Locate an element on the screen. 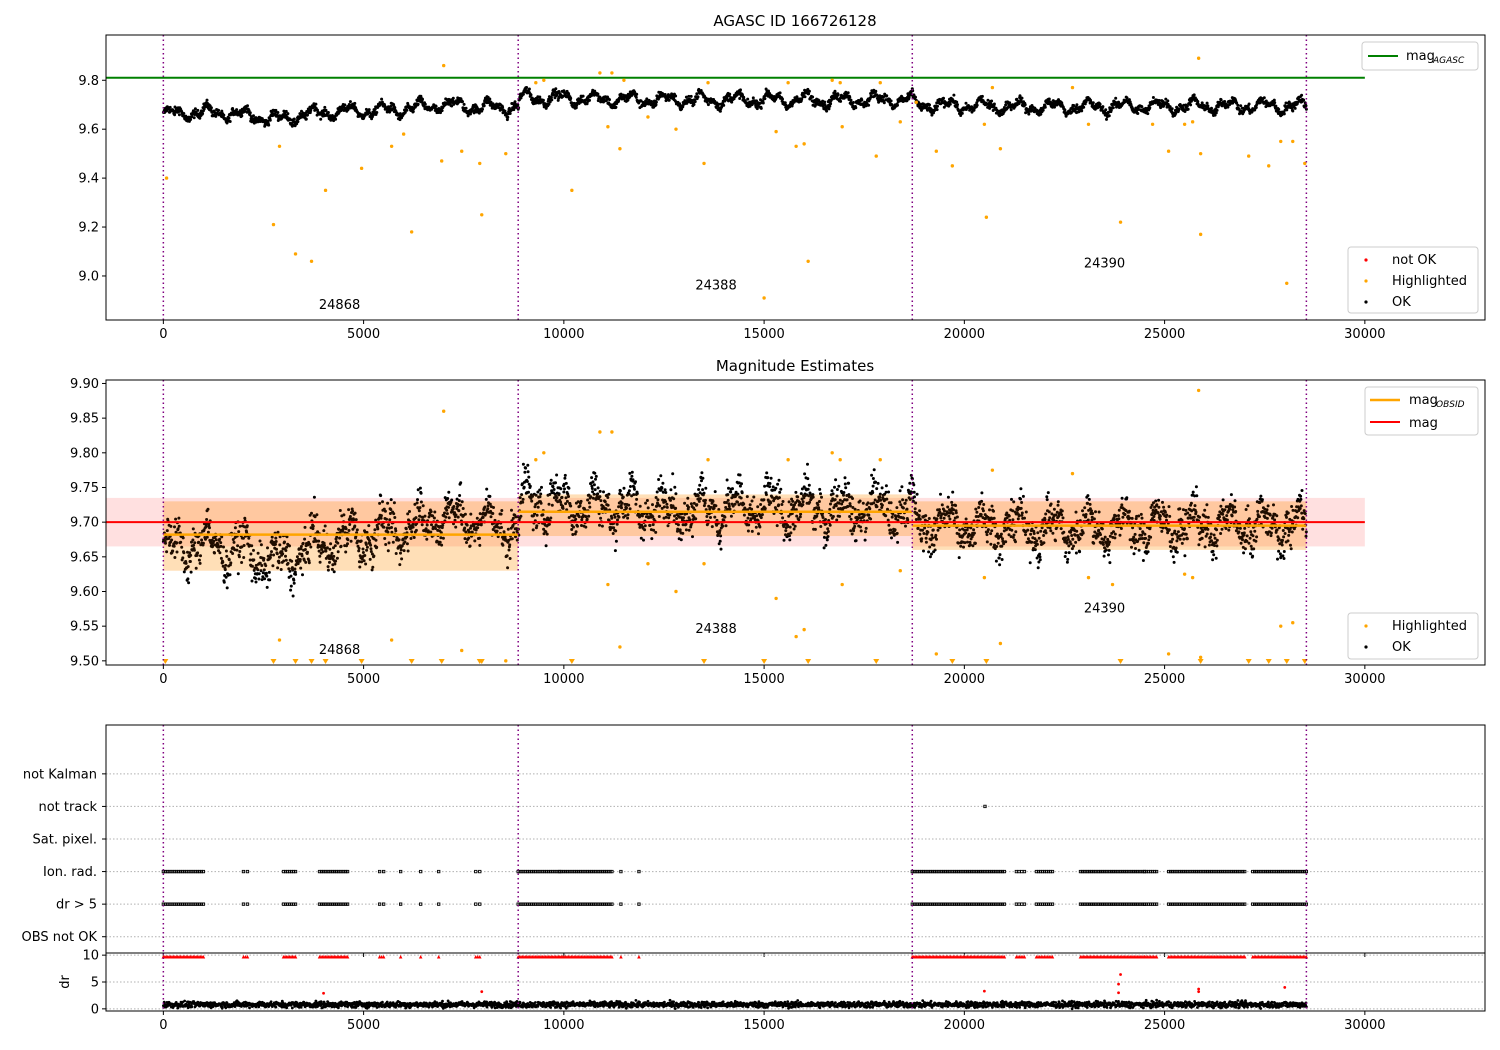  panel1-legend-upper: mag AGASC is located at coordinates (1420, 56).